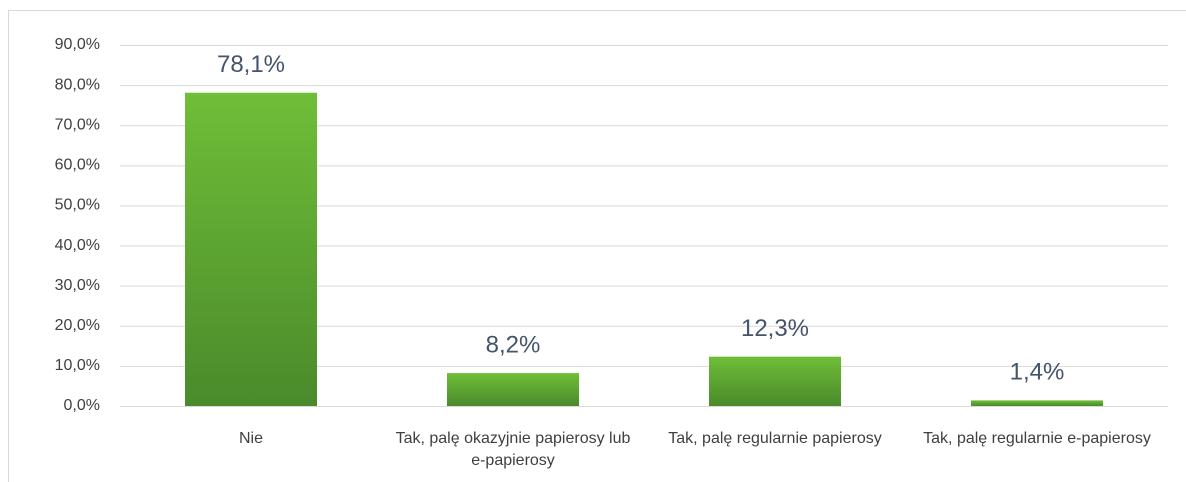 This screenshot has height=482, width=1186. I want to click on y-tick-label: 20,0%, so click(77, 325).